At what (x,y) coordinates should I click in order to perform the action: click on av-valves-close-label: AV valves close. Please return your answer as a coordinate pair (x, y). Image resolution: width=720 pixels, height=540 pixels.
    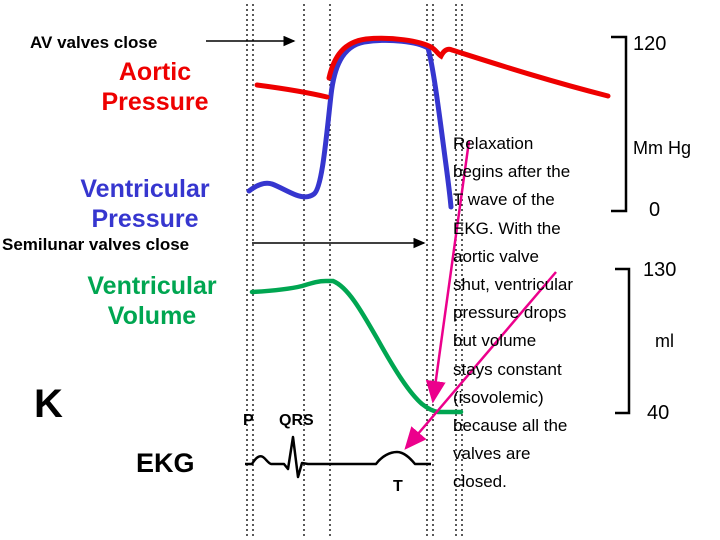
    Looking at the image, I should click on (94, 42).